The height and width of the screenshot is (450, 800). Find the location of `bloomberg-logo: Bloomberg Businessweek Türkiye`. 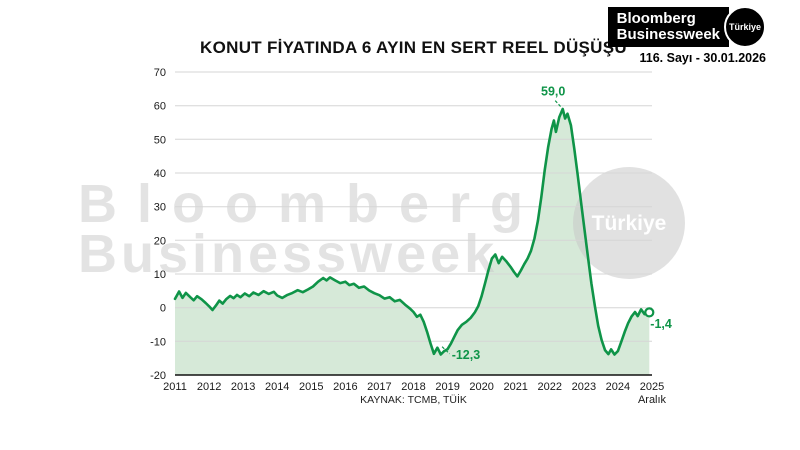

bloomberg-logo: Bloomberg Businessweek Türkiye is located at coordinates (686, 27).